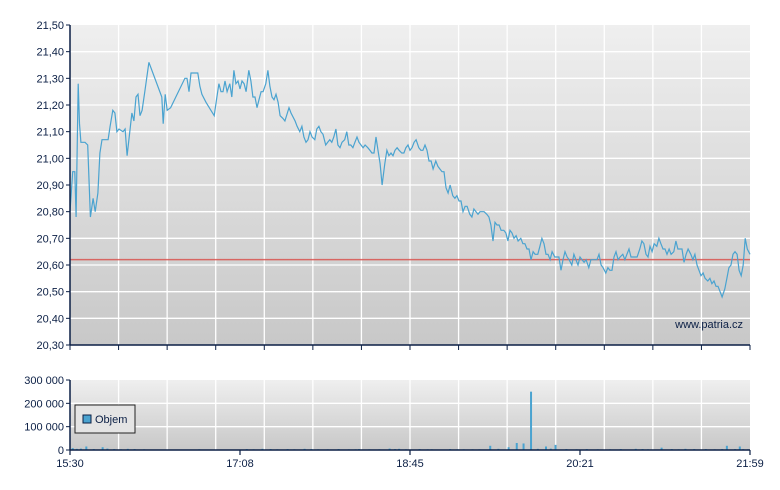 This screenshot has height=490, width=780. I want to click on price-y-tick-label: 21,00, so click(50, 159).